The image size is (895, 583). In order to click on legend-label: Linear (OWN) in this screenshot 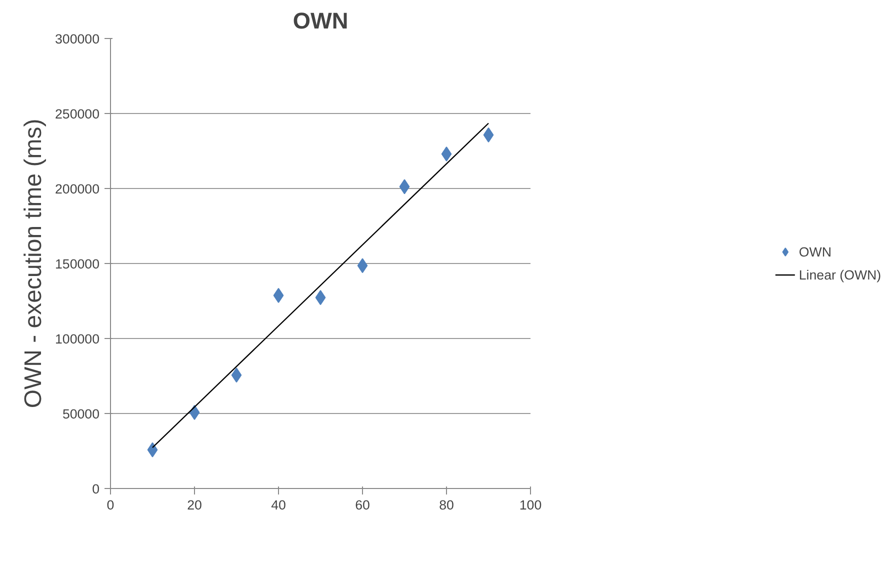, I will do `click(840, 274)`.